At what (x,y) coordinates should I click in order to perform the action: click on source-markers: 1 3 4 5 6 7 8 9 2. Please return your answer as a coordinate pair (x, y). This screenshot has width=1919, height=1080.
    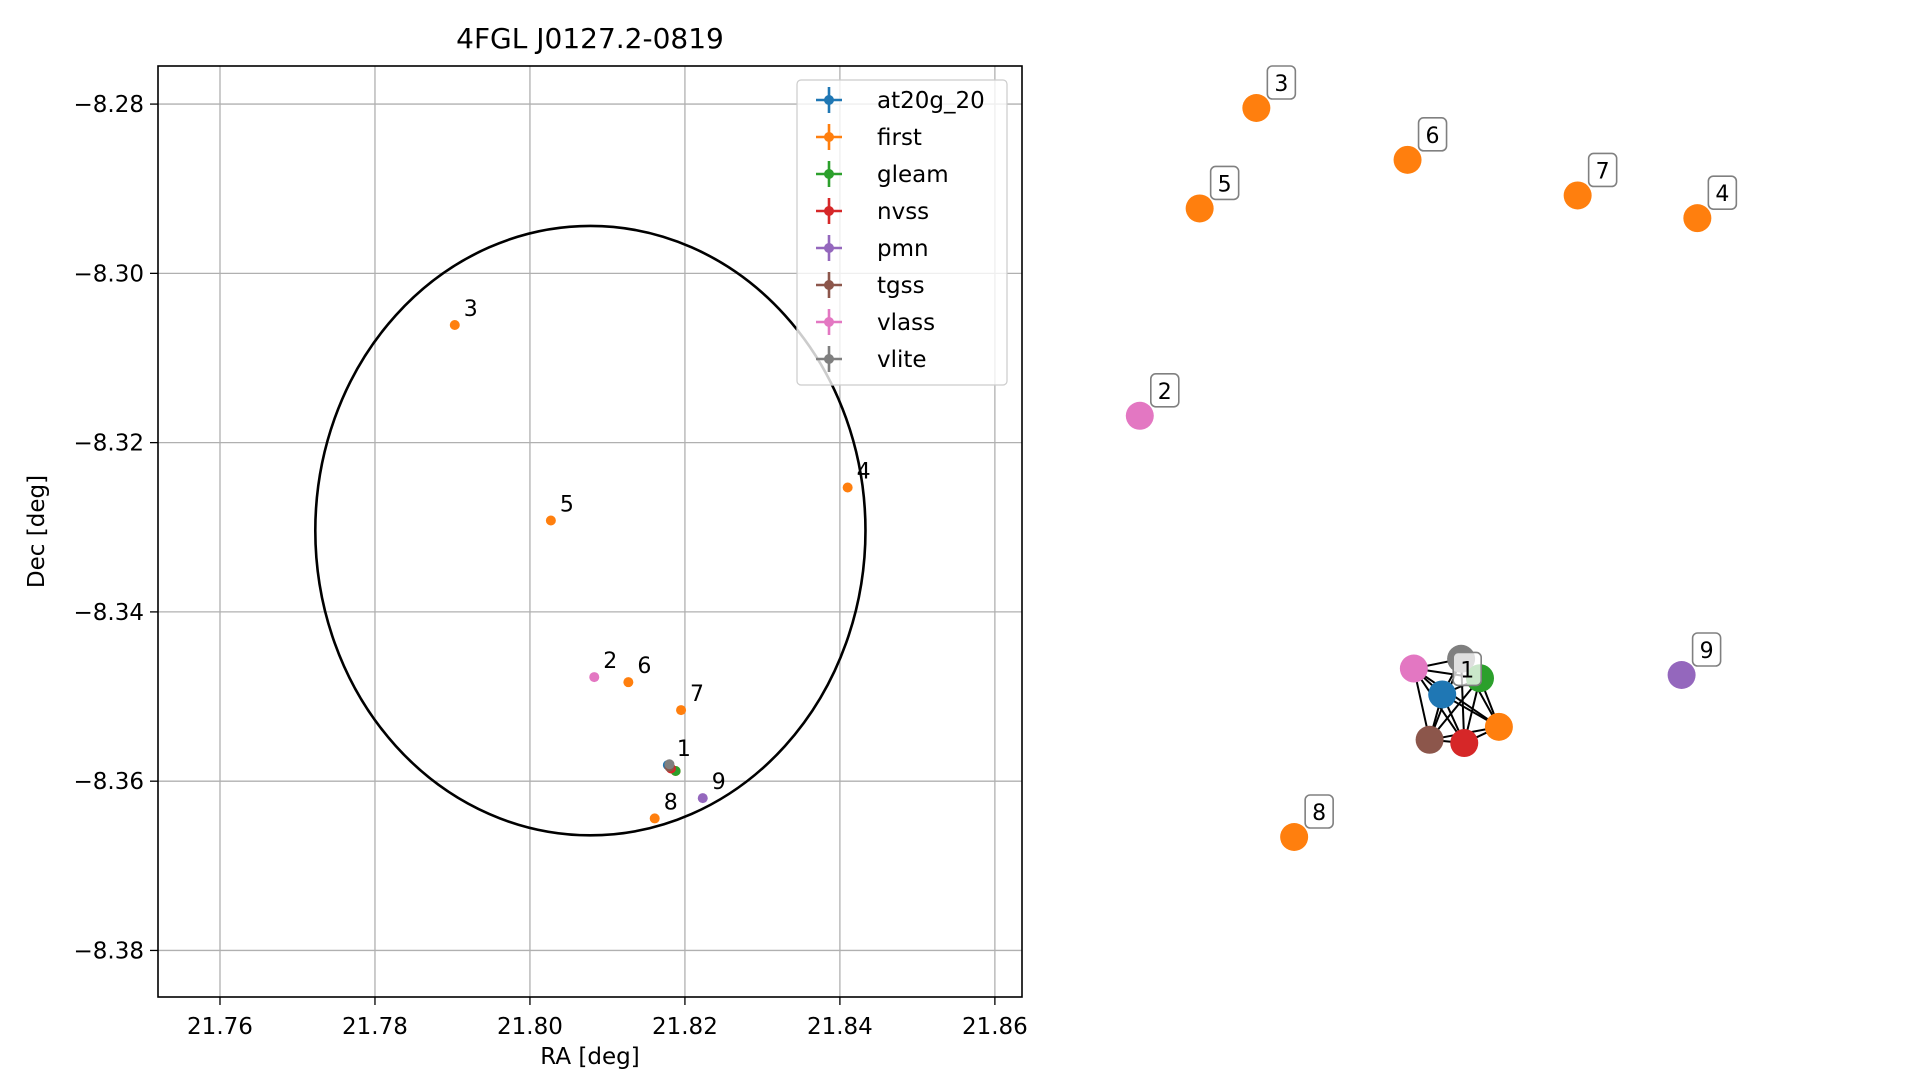
    Looking at the image, I should click on (660, 560).